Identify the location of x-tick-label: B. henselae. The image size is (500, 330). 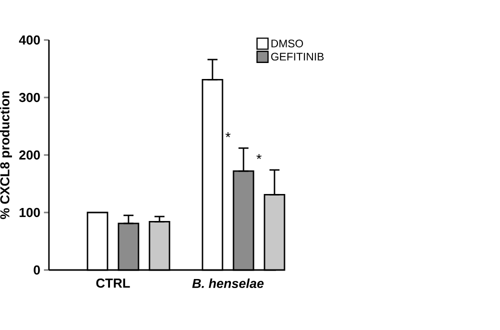
(228, 283).